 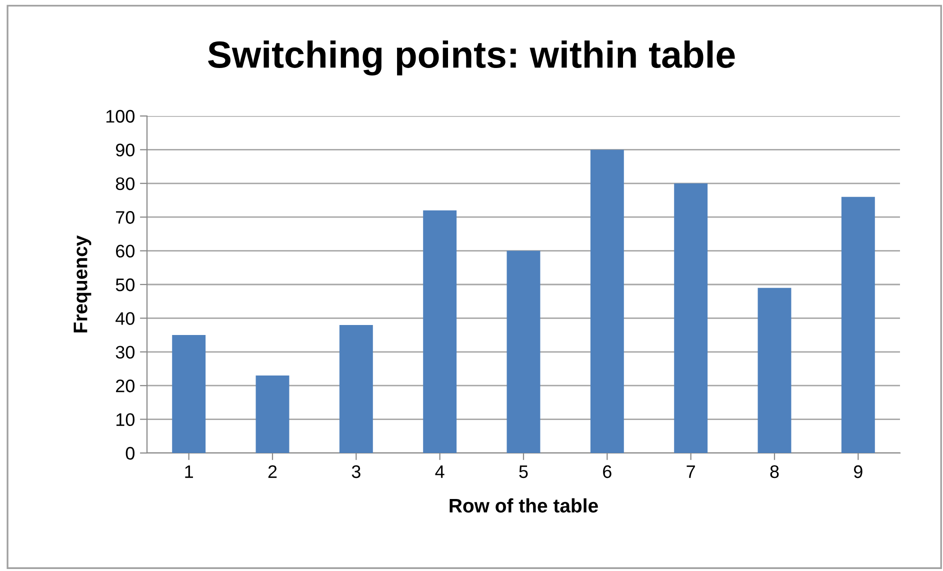 What do you see at coordinates (125, 352) in the screenshot?
I see `y-tick-label: 30` at bounding box center [125, 352].